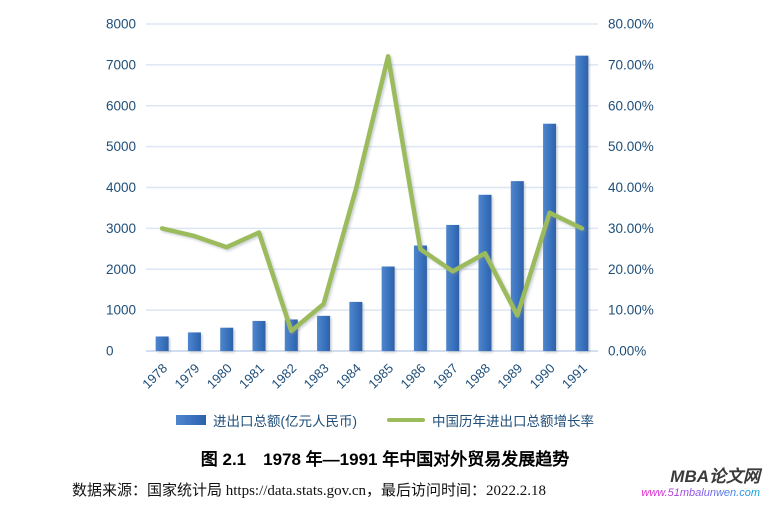  What do you see at coordinates (631, 146) in the screenshot?
I see `y-axis-right-tick-50.00%: 50.00%` at bounding box center [631, 146].